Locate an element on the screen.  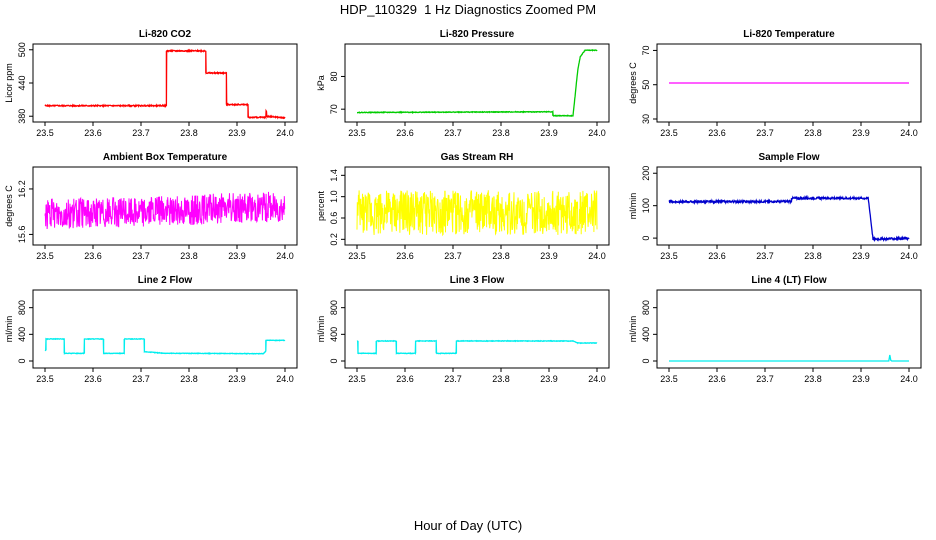
y-tick-label: 200 is located at coordinates (646, 173).